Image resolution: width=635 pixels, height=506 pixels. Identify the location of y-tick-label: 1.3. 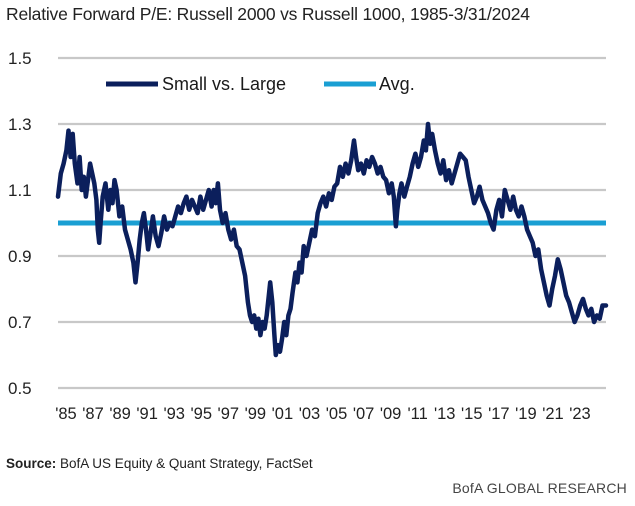
(20, 124).